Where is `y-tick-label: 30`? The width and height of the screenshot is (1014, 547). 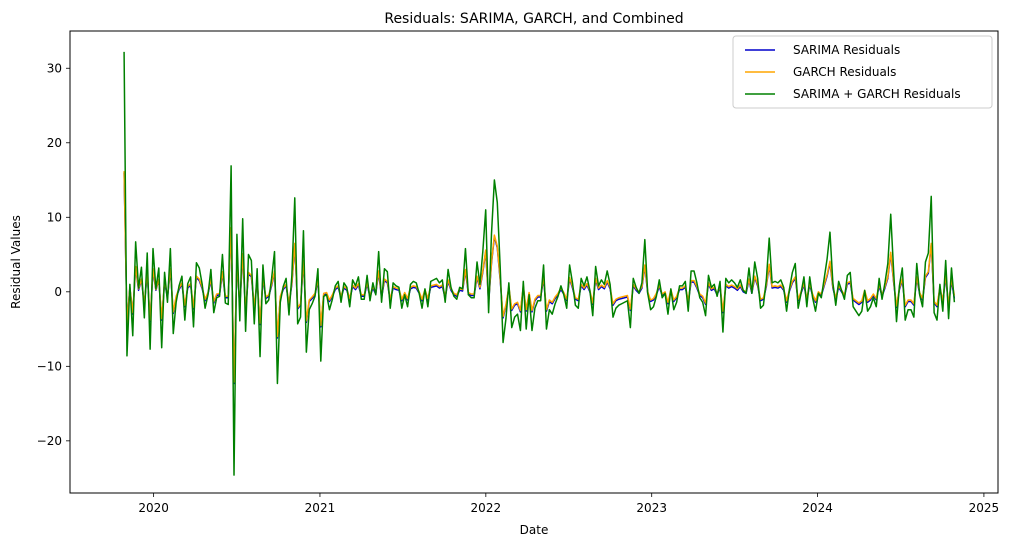 y-tick-label: 30 is located at coordinates (54, 68).